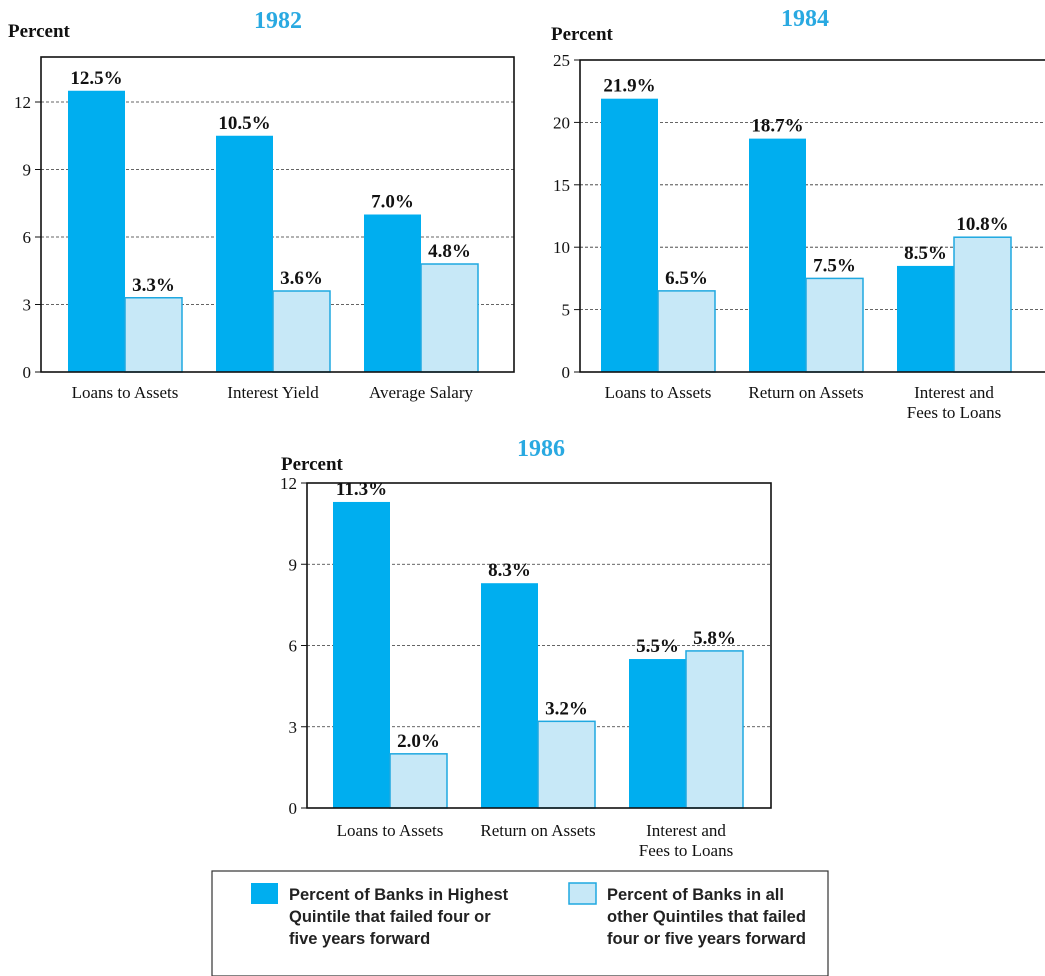 Image resolution: width=1045 pixels, height=976 pixels. Describe the element at coordinates (695, 895) in the screenshot. I see `legend-text-line: Percent of Banks in all` at that location.